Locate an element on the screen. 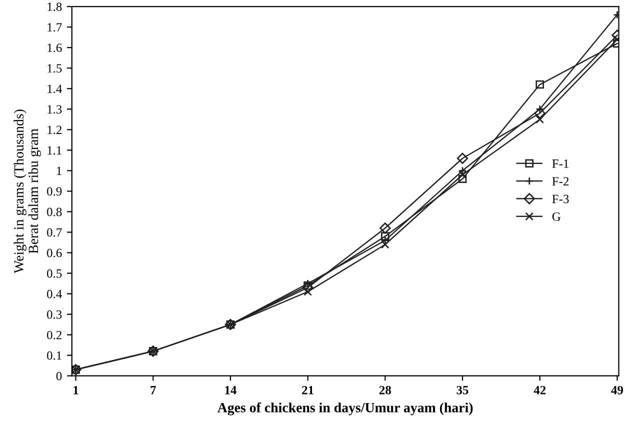  y-tick-label: 1.2 is located at coordinates (55, 130).